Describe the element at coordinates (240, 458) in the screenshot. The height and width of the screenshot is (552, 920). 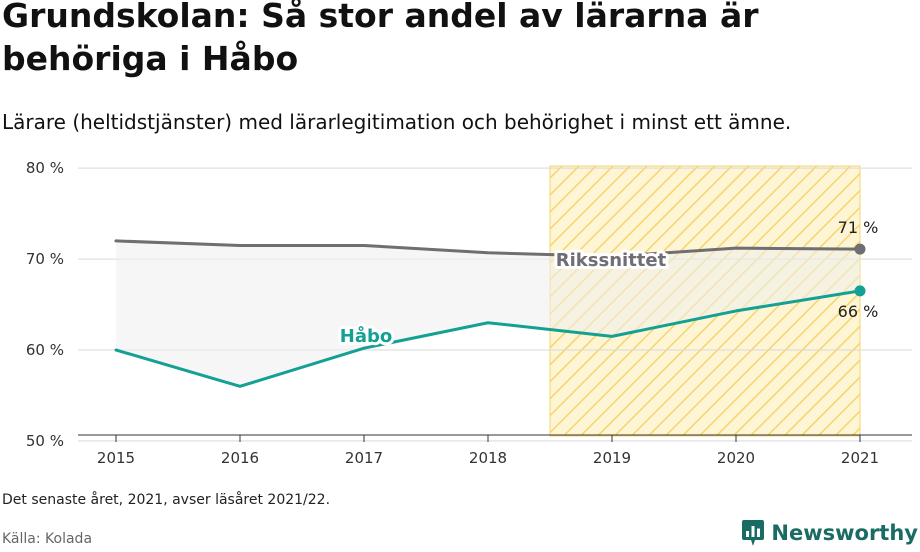
I see `x-tick-label: 2016` at that location.